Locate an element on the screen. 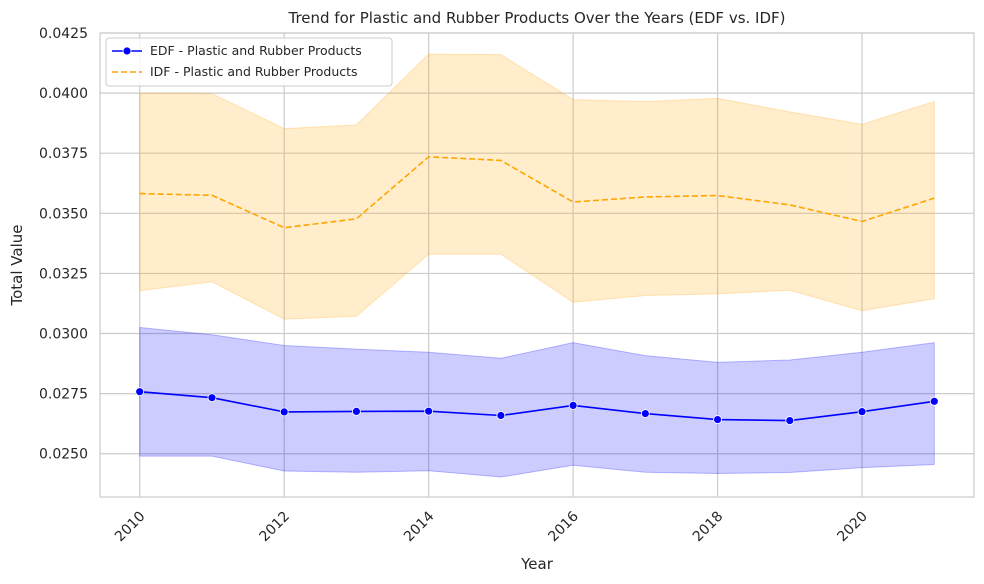 Image resolution: width=984 pixels, height=584 pixels. y-tick-label: 0.0425 is located at coordinates (63, 34).